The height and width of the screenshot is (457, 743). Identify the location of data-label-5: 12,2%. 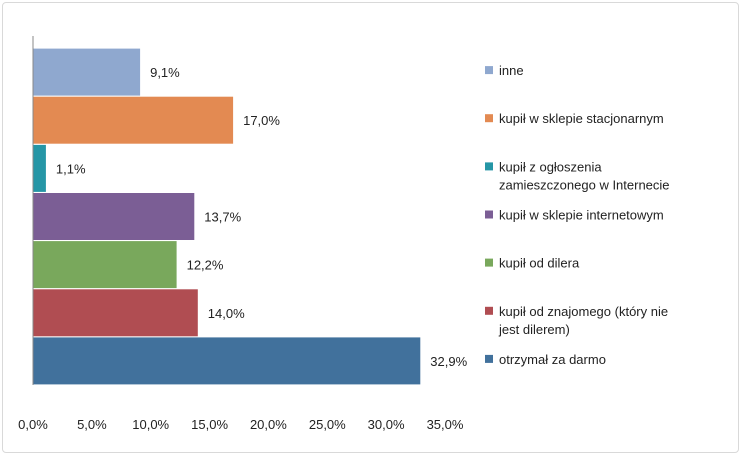
(205, 265).